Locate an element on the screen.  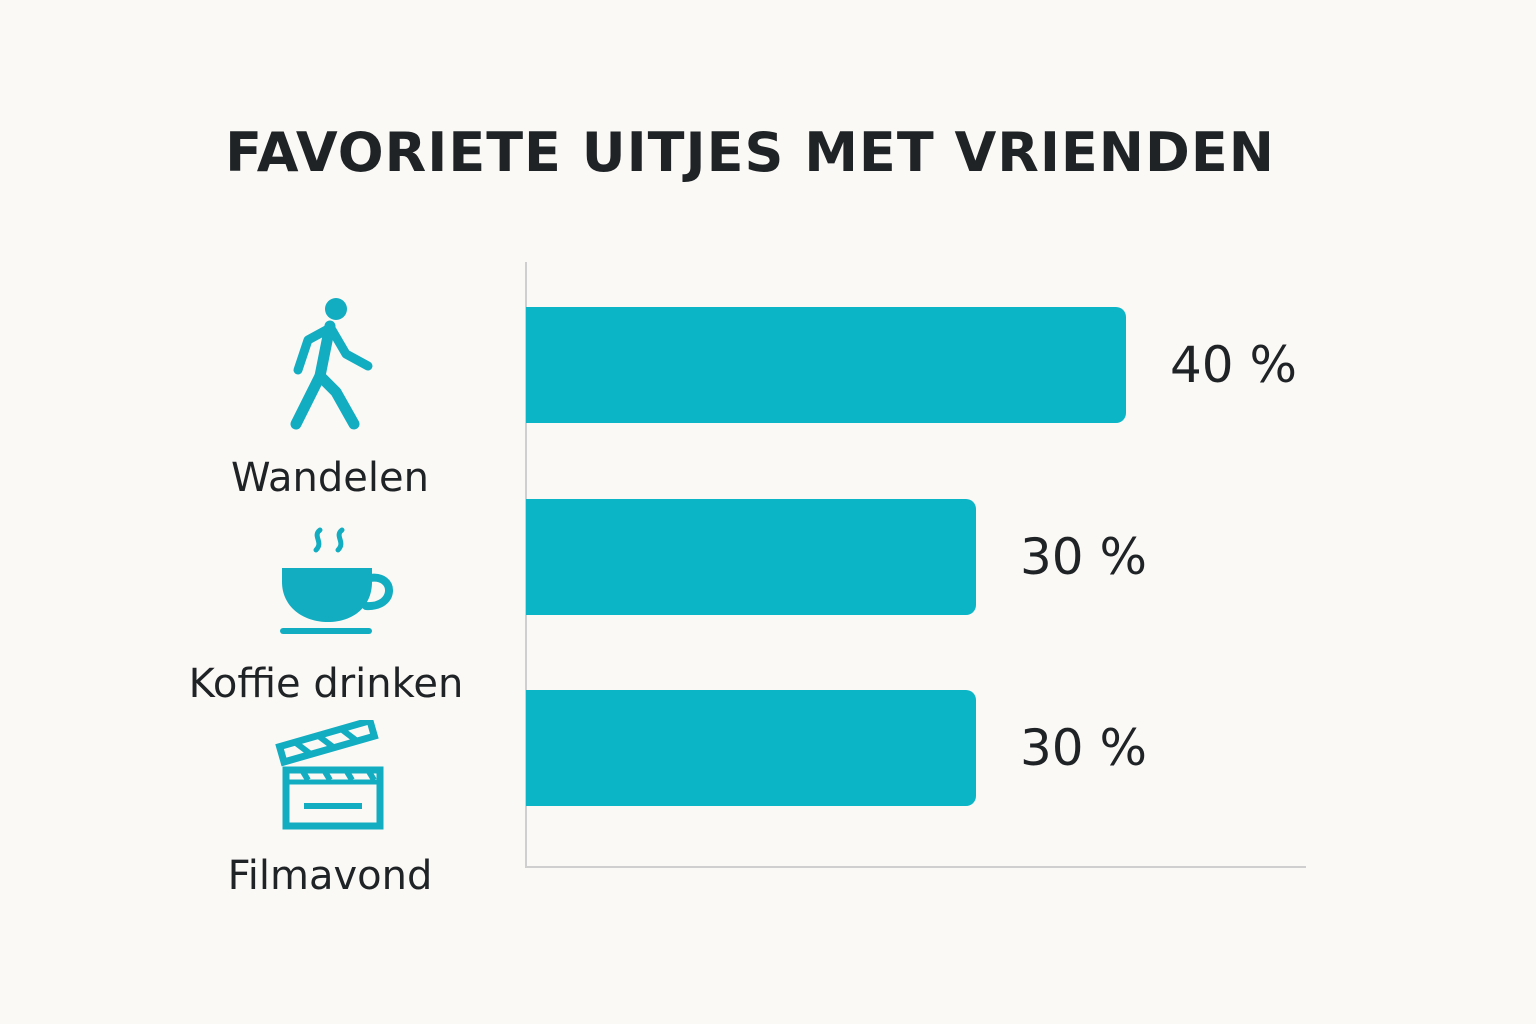
value-label-koffie-drinken: 30 % is located at coordinates (1084, 557).